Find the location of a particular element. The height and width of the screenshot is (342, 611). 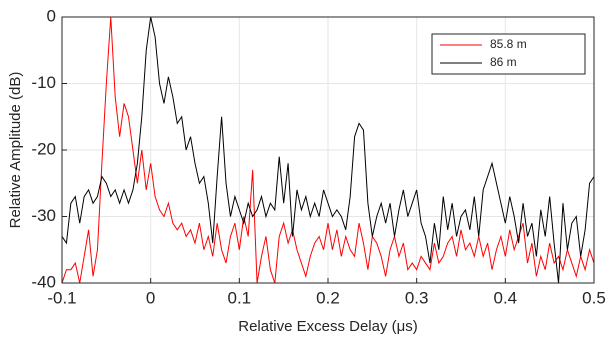

legend-label: 85.8 m is located at coordinates (508, 44).